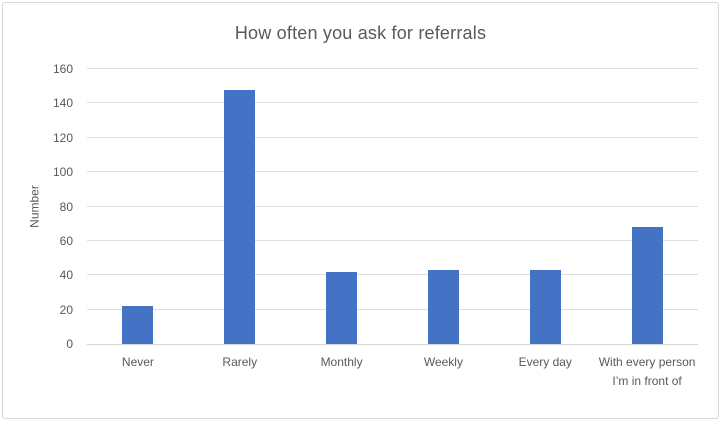  What do you see at coordinates (240, 362) in the screenshot?
I see `x-tick-label: Rarely` at bounding box center [240, 362].